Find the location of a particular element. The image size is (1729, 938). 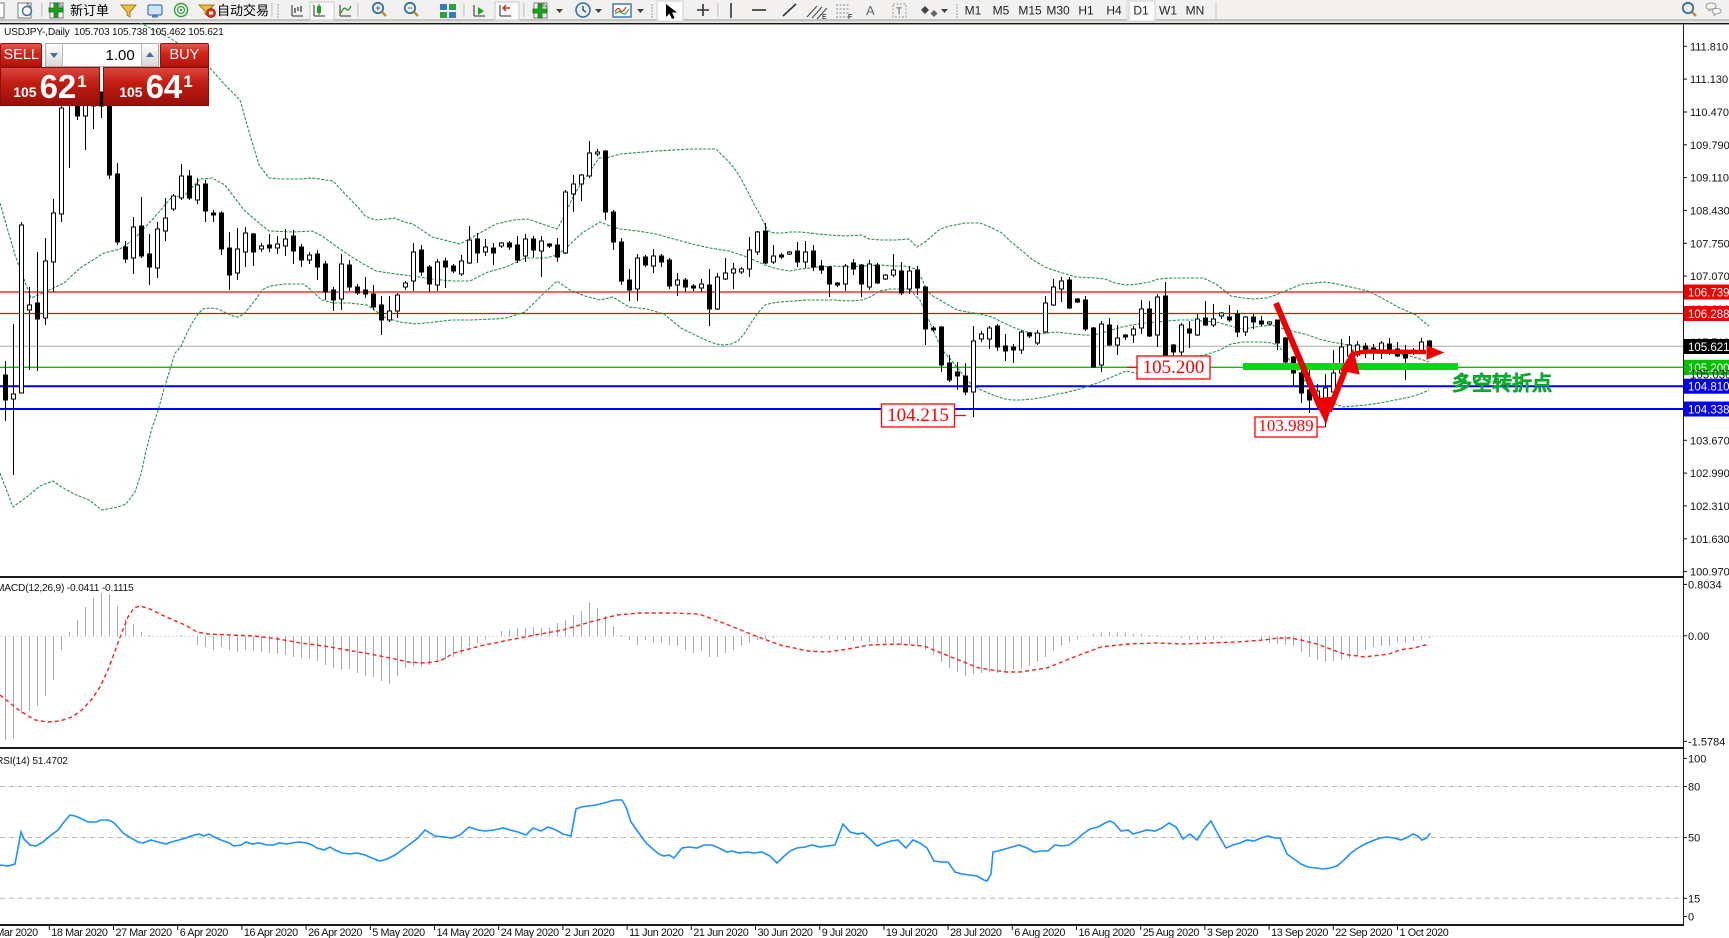

svg-text:105.703 105.738 105.462 105.62: 105.703 105.738 105.462 105.621 is located at coordinates (149, 32).